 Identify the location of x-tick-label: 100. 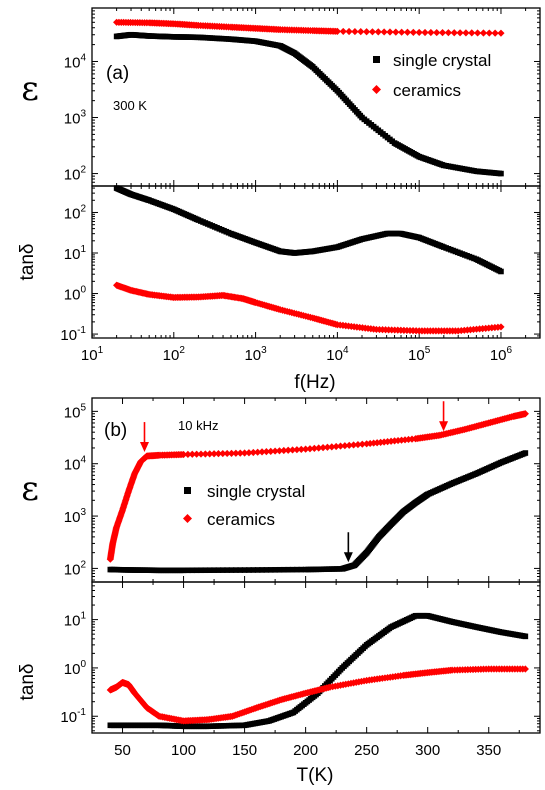
(183, 750).